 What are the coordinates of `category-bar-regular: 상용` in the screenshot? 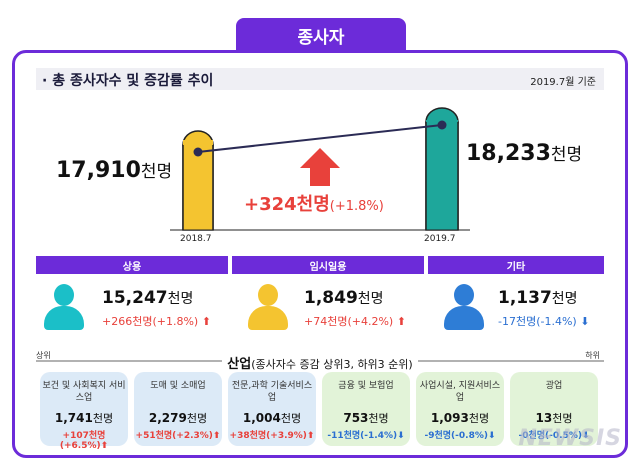 It's located at (132, 265).